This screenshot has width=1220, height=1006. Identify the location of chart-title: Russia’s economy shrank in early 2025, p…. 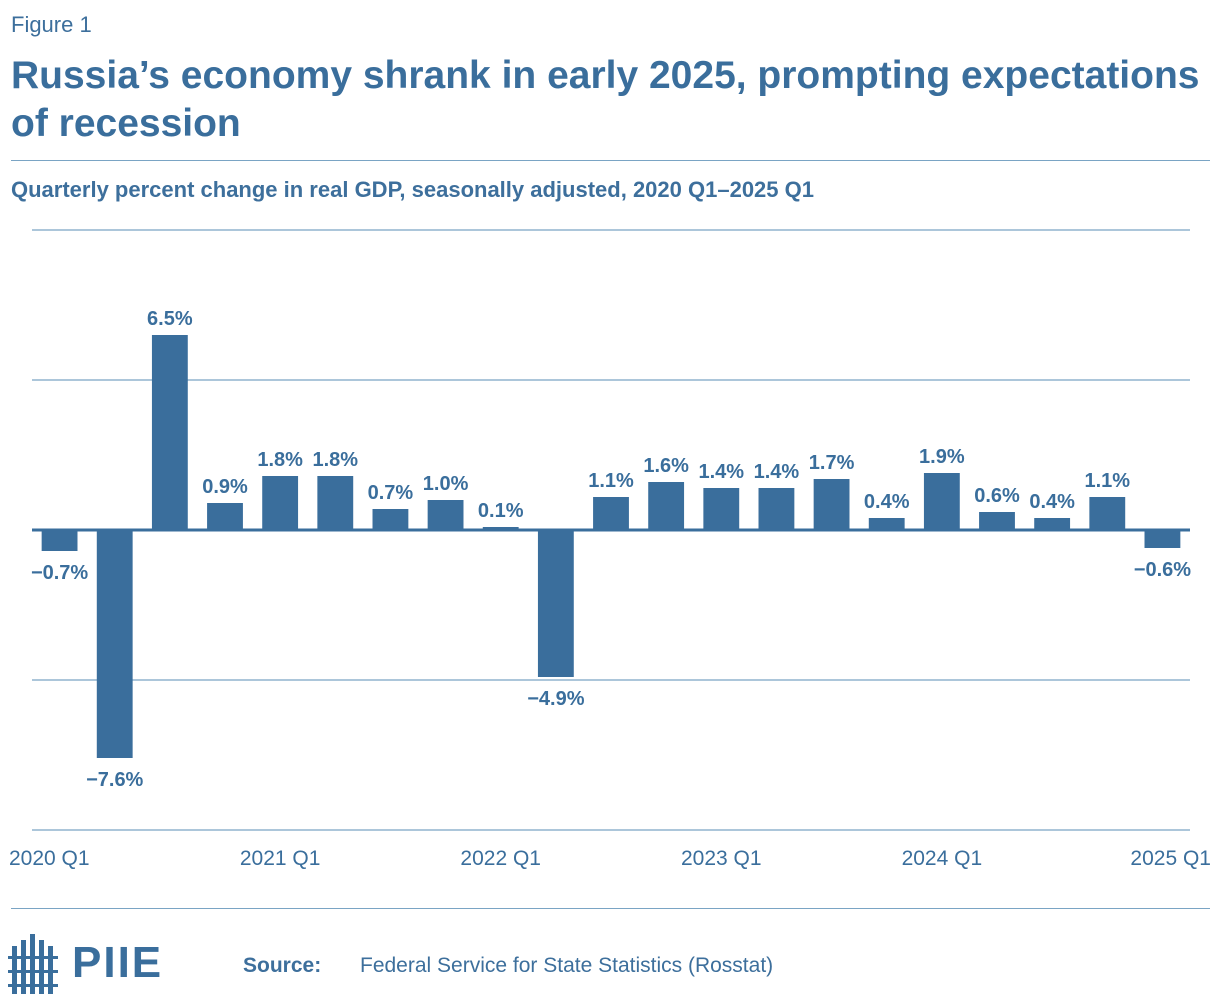
(605, 99).